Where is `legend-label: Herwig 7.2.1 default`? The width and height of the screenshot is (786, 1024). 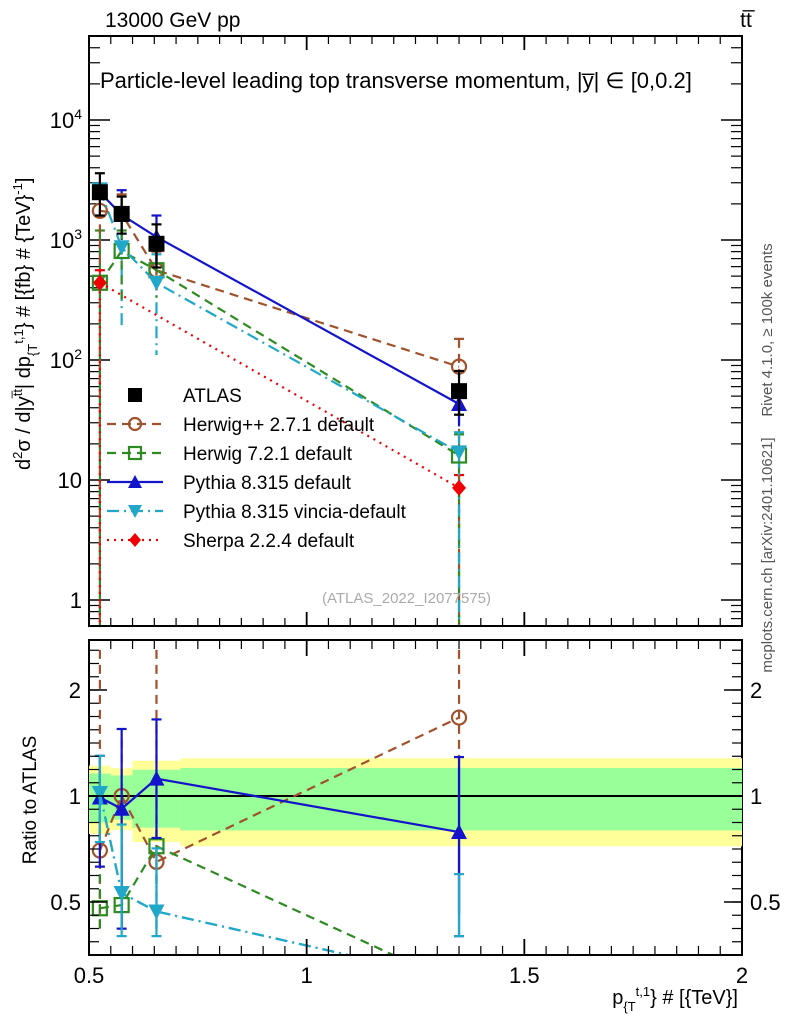
legend-label: Herwig 7.2.1 default is located at coordinates (268, 454).